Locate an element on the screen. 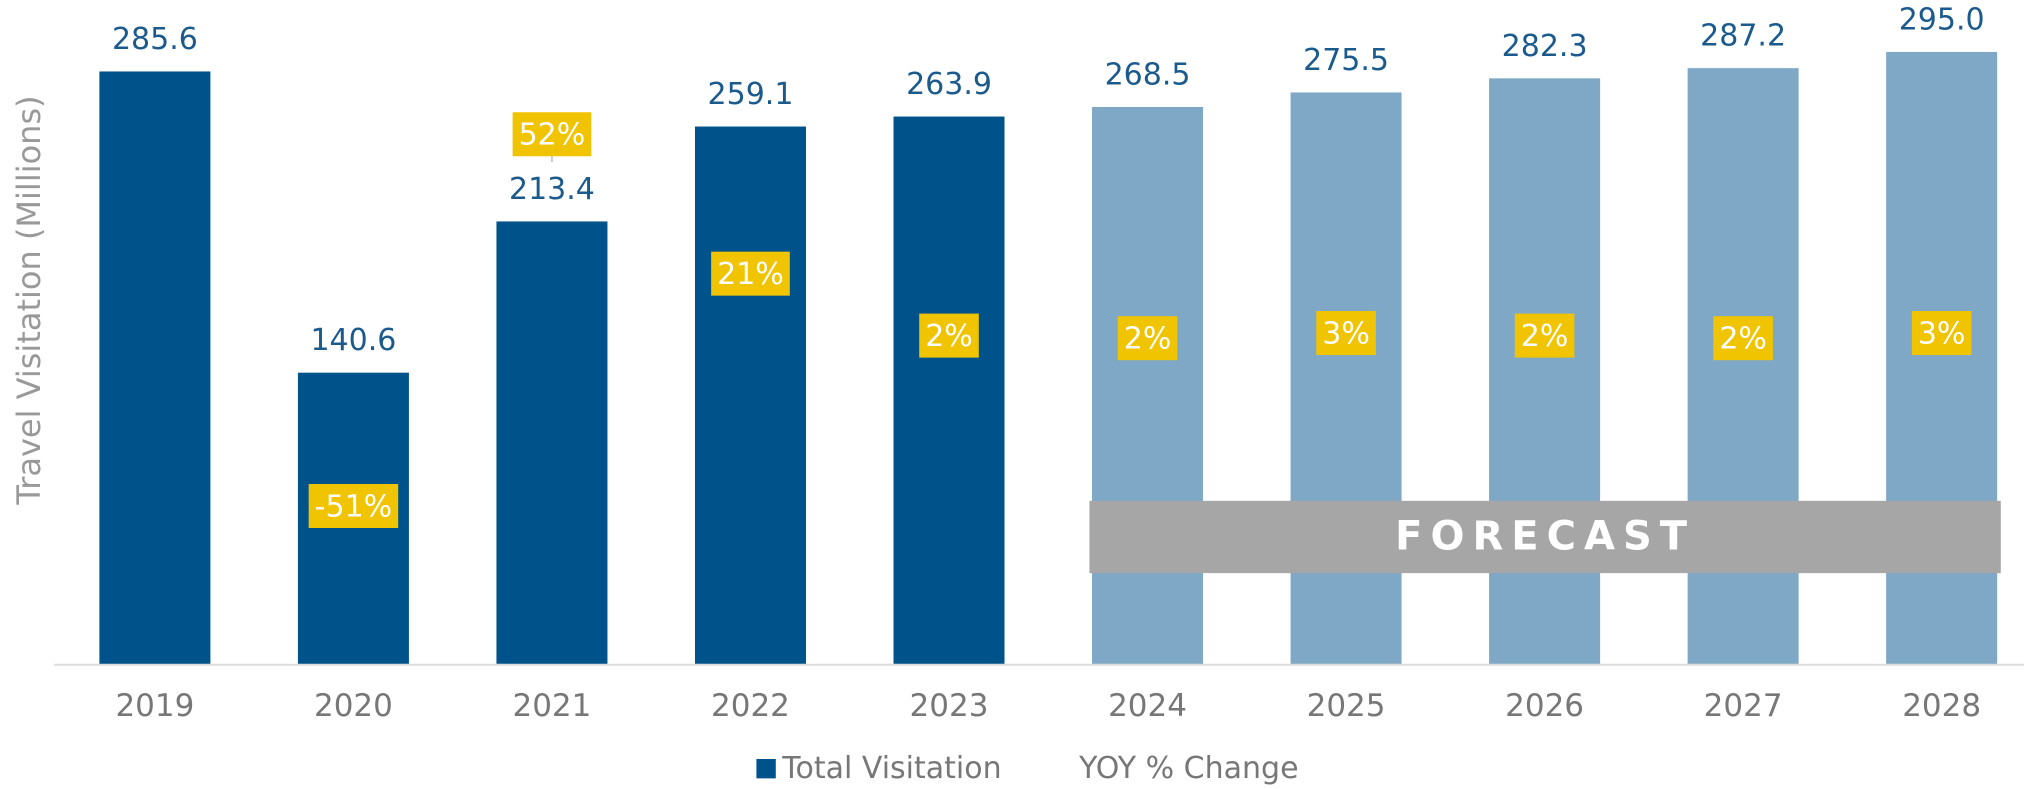  y-axis-label: Travel Visitation (Millions) is located at coordinates (29, 300).